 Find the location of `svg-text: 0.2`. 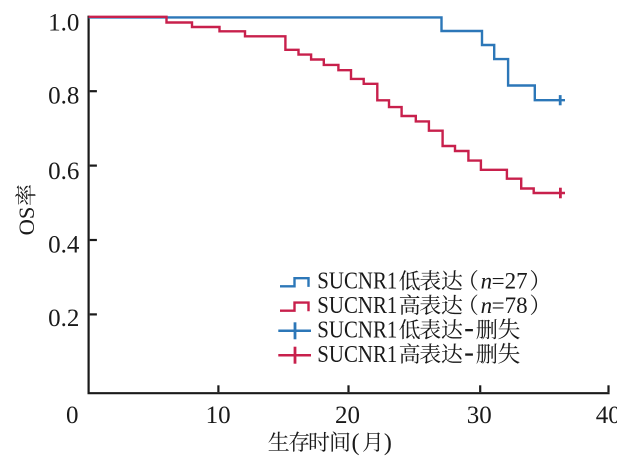

svg-text: 0.2 is located at coordinates (63, 318).